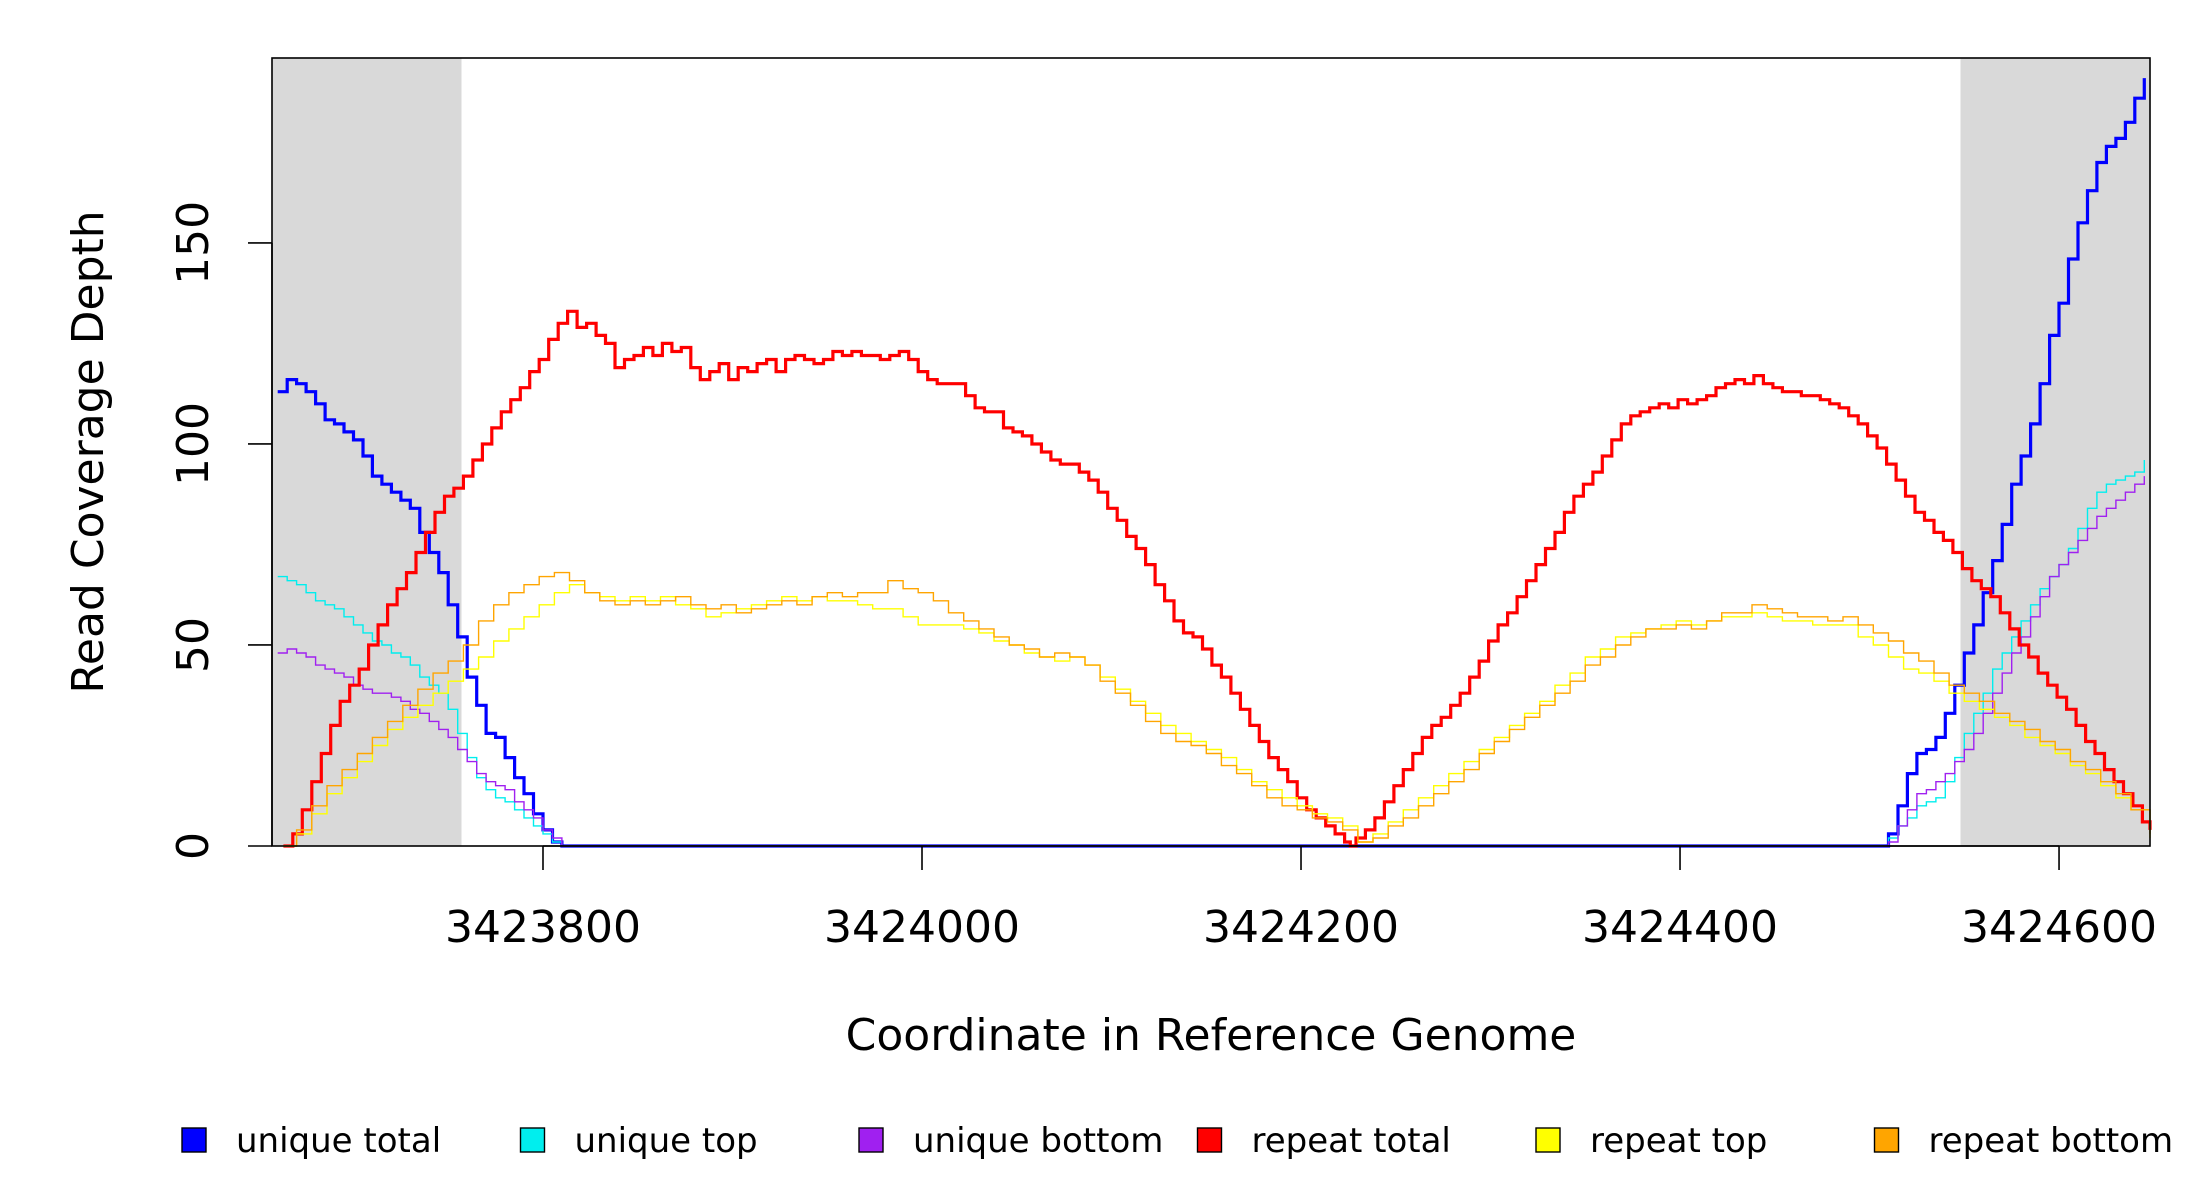 This screenshot has width=2200, height=1200. Describe the element at coordinates (193, 645) in the screenshot. I see `y-tick-label: 50` at that location.